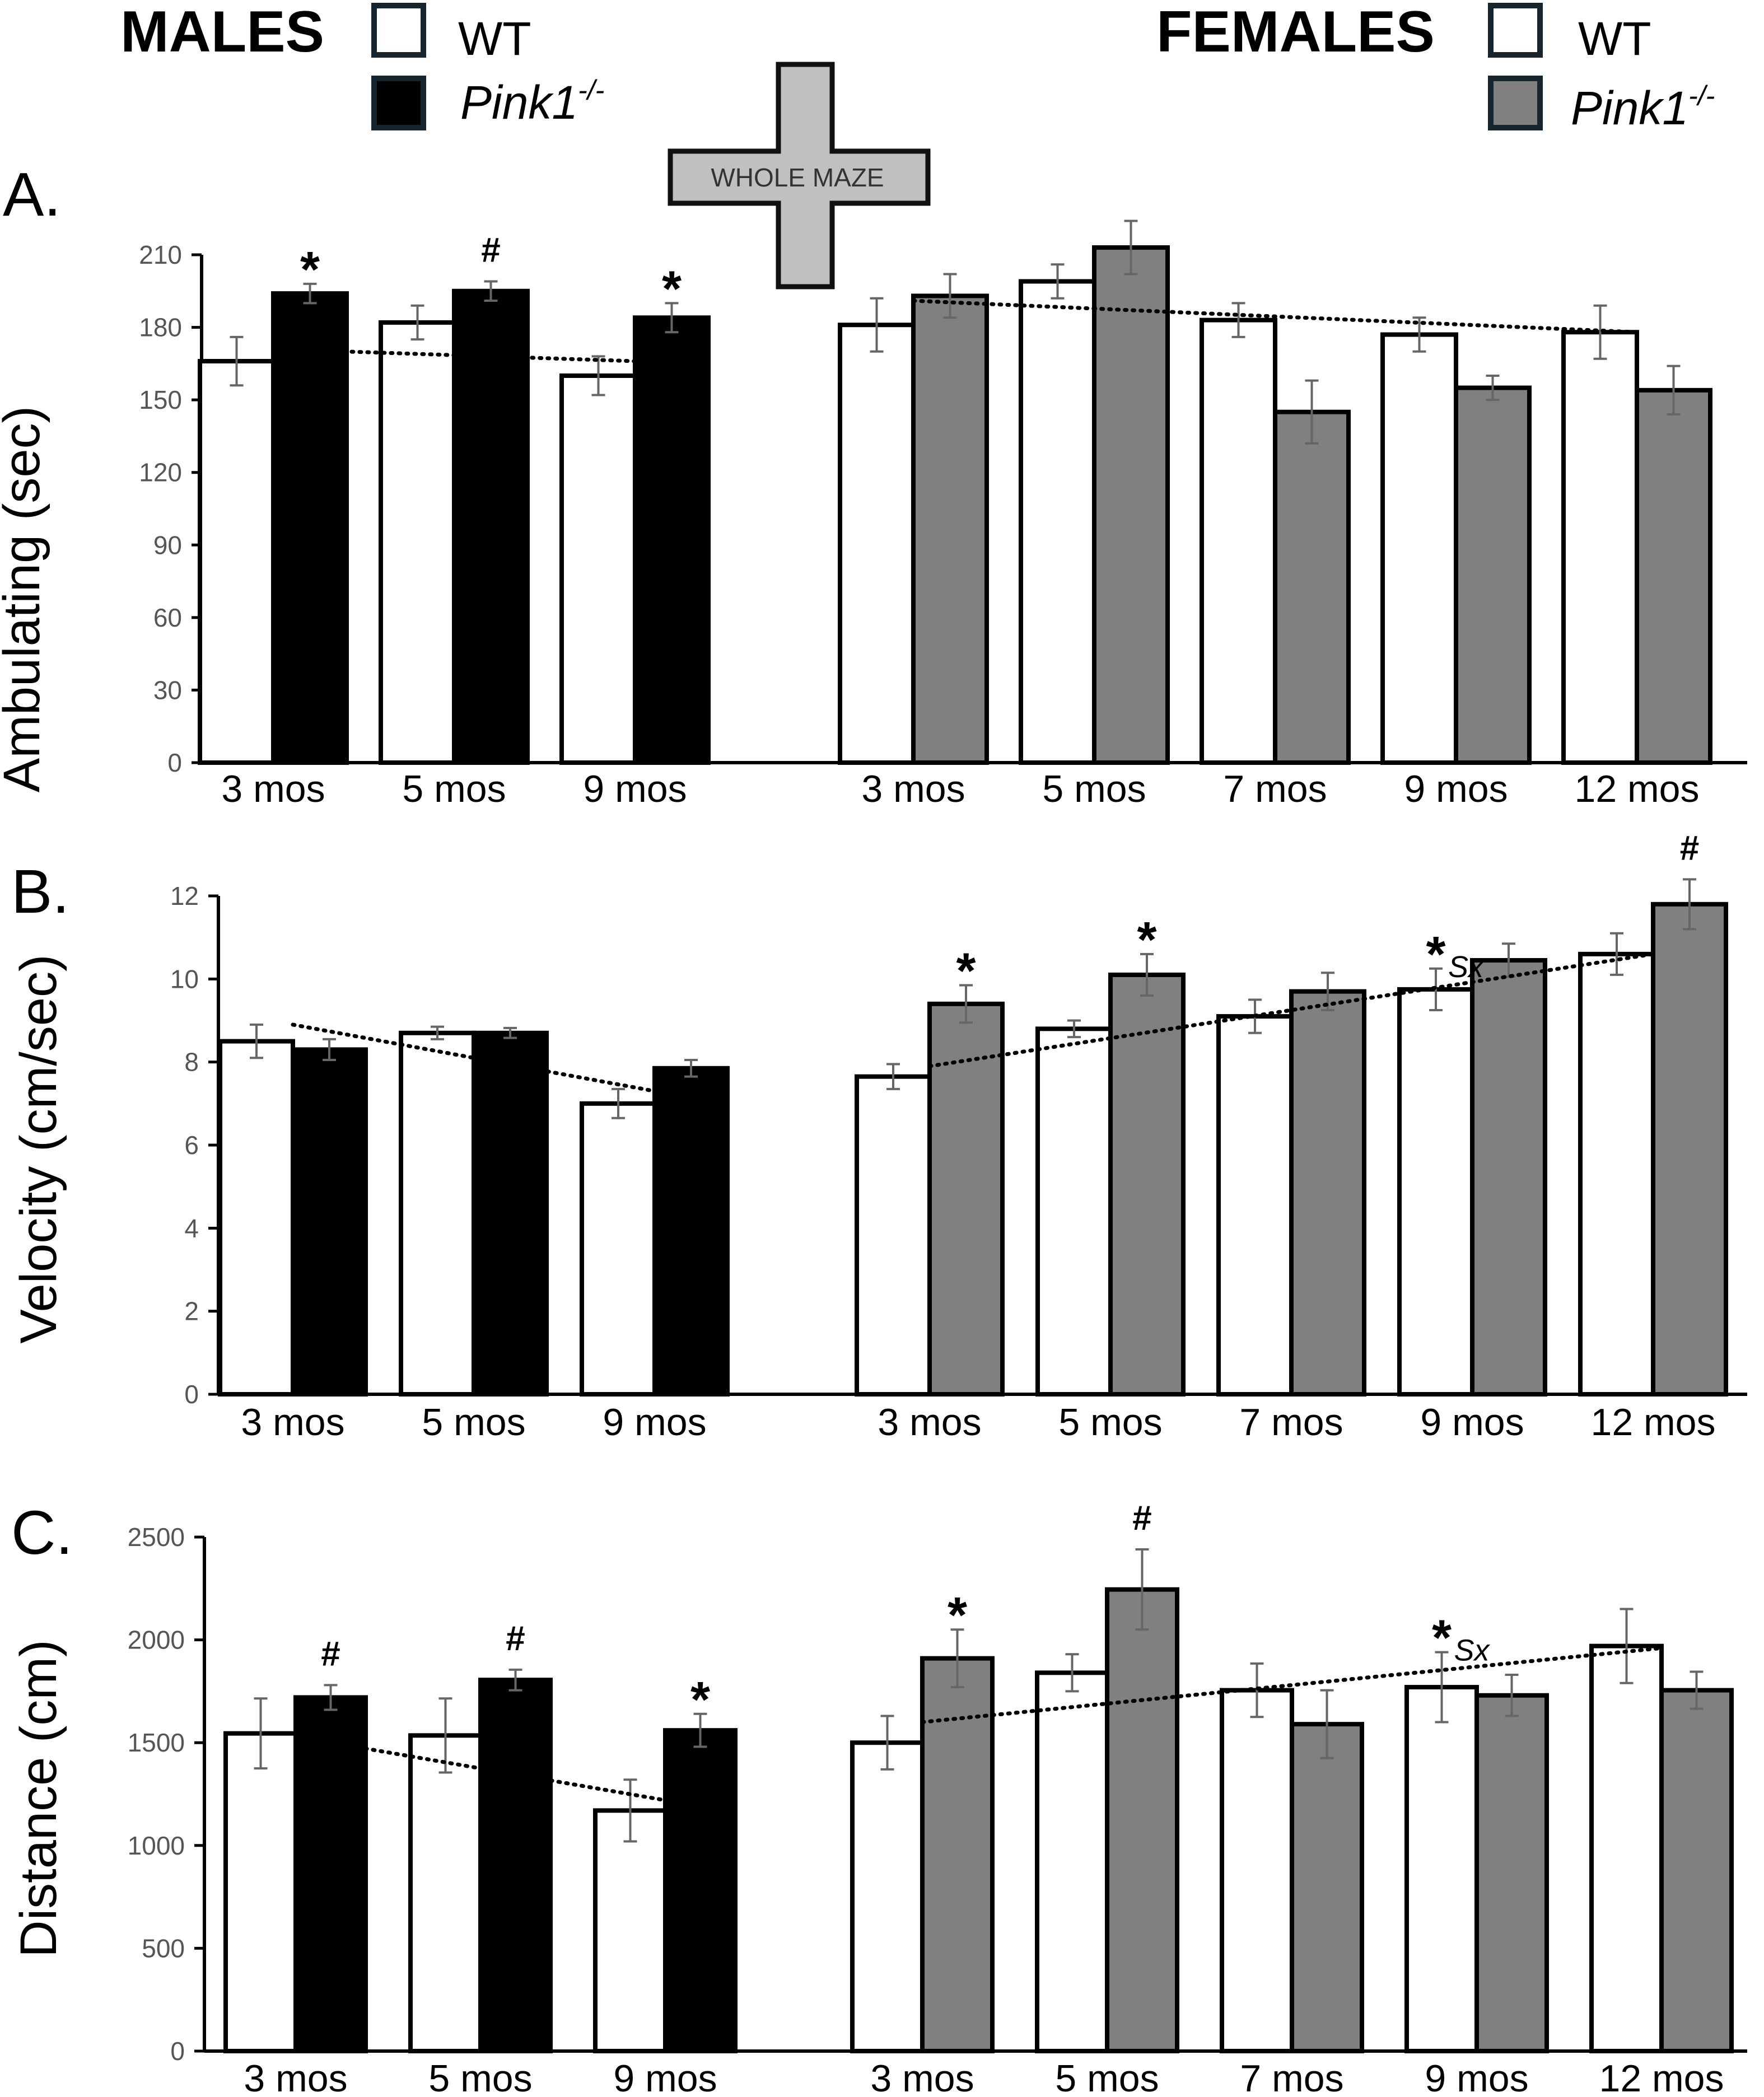 The height and width of the screenshot is (2097, 1764). What do you see at coordinates (39, 1149) in the screenshot?
I see `y-axis-label: Velocity (cm/sec)` at bounding box center [39, 1149].